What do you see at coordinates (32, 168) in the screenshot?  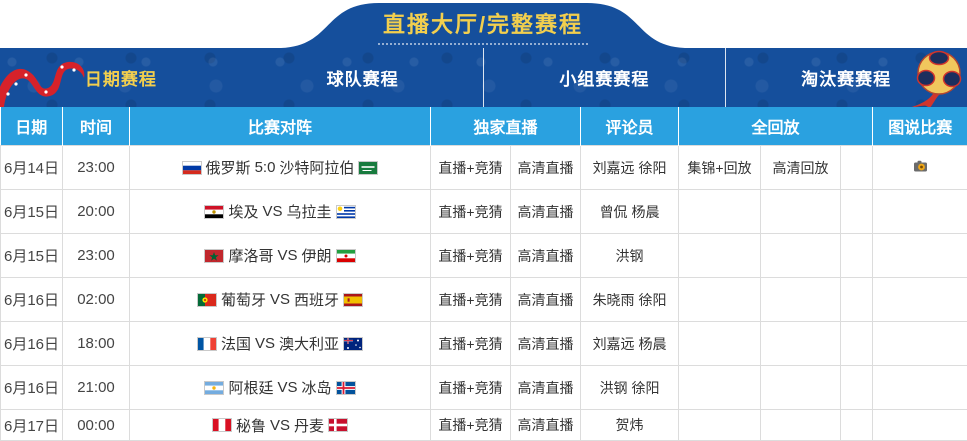 I see `date-cell: 6月14日` at bounding box center [32, 168].